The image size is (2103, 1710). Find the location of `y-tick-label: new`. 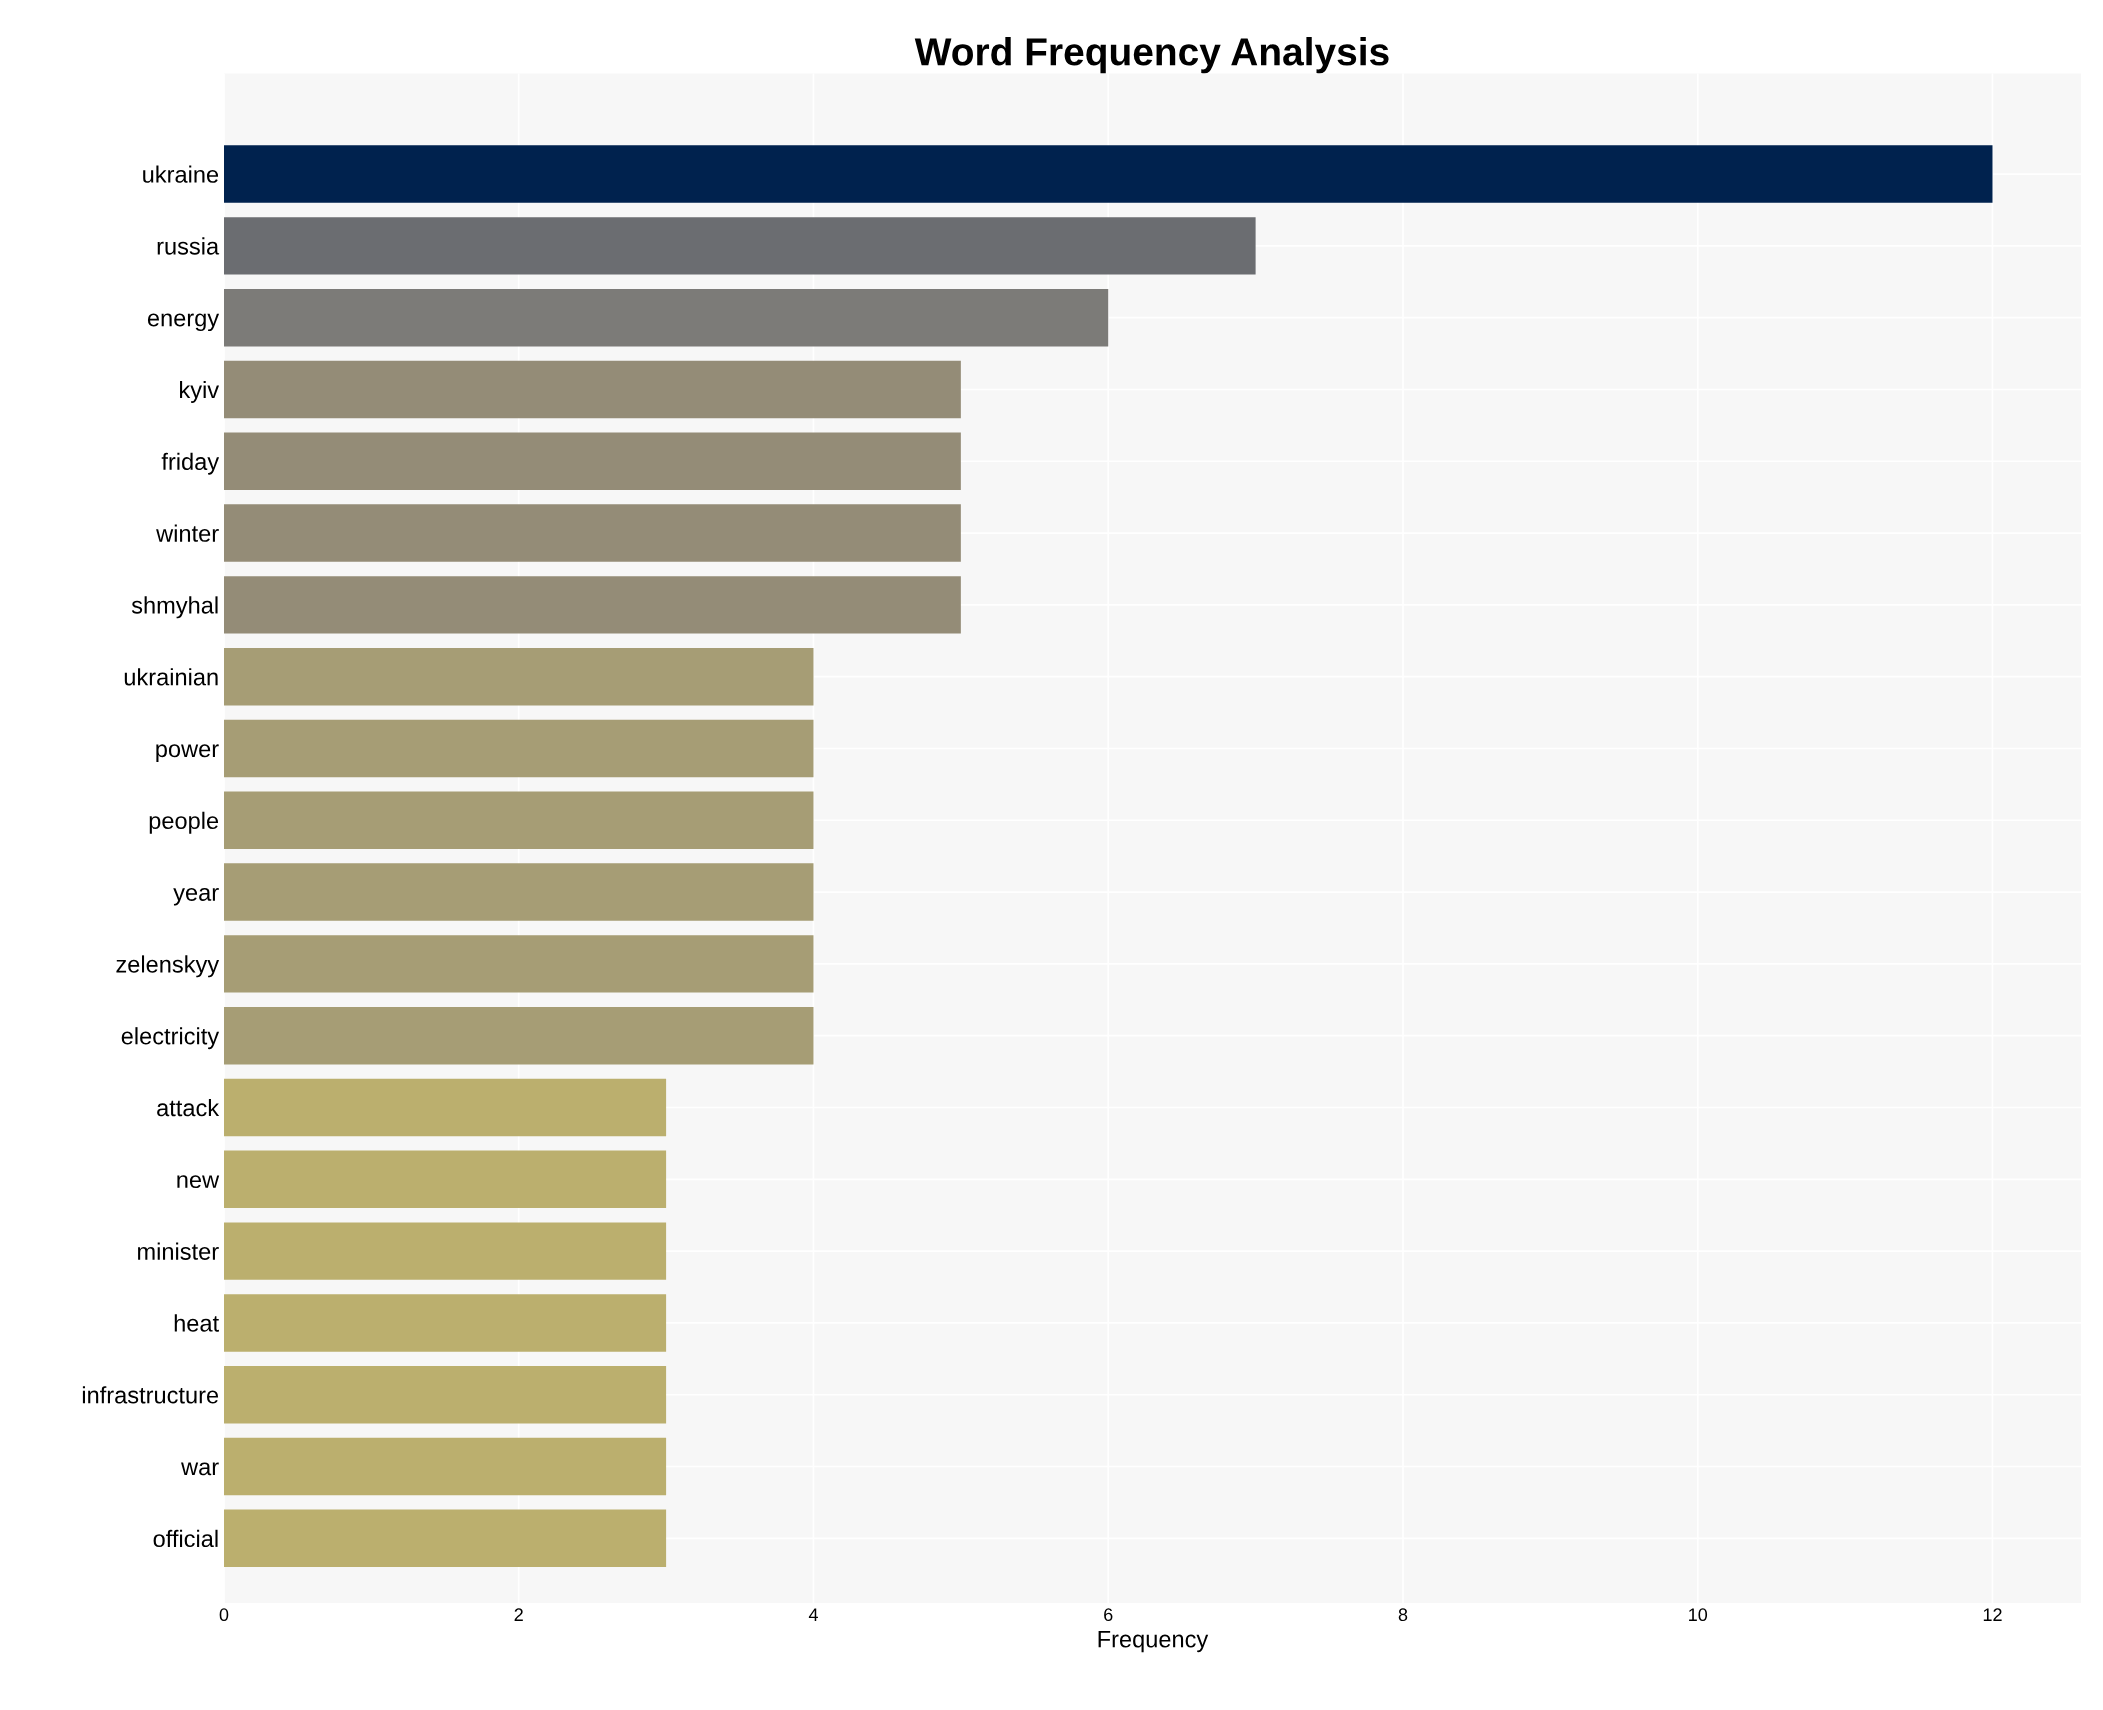

y-tick-label: new is located at coordinates (198, 1182).